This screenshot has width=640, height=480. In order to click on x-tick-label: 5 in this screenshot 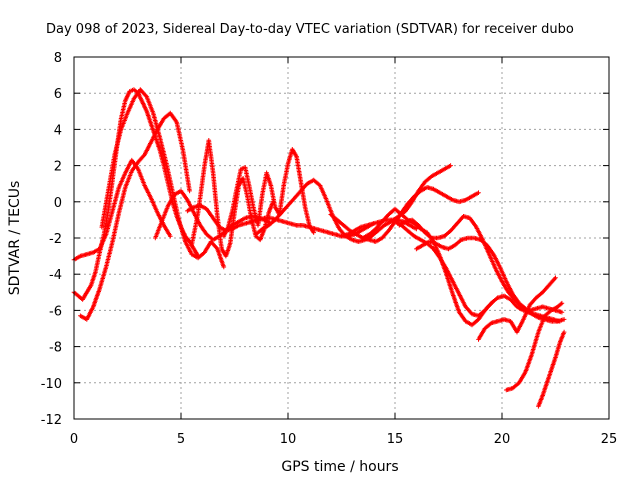, I will do `click(181, 439)`.